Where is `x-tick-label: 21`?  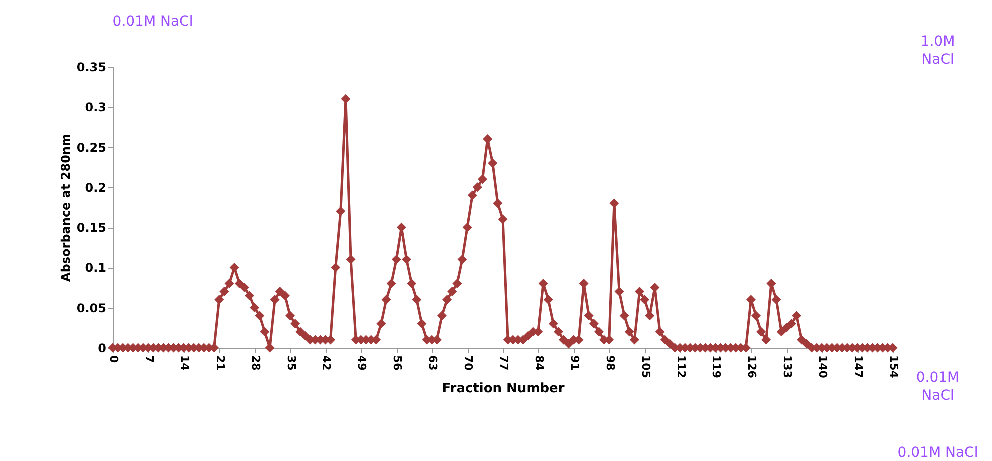
x-tick-label: 21 is located at coordinates (220, 363).